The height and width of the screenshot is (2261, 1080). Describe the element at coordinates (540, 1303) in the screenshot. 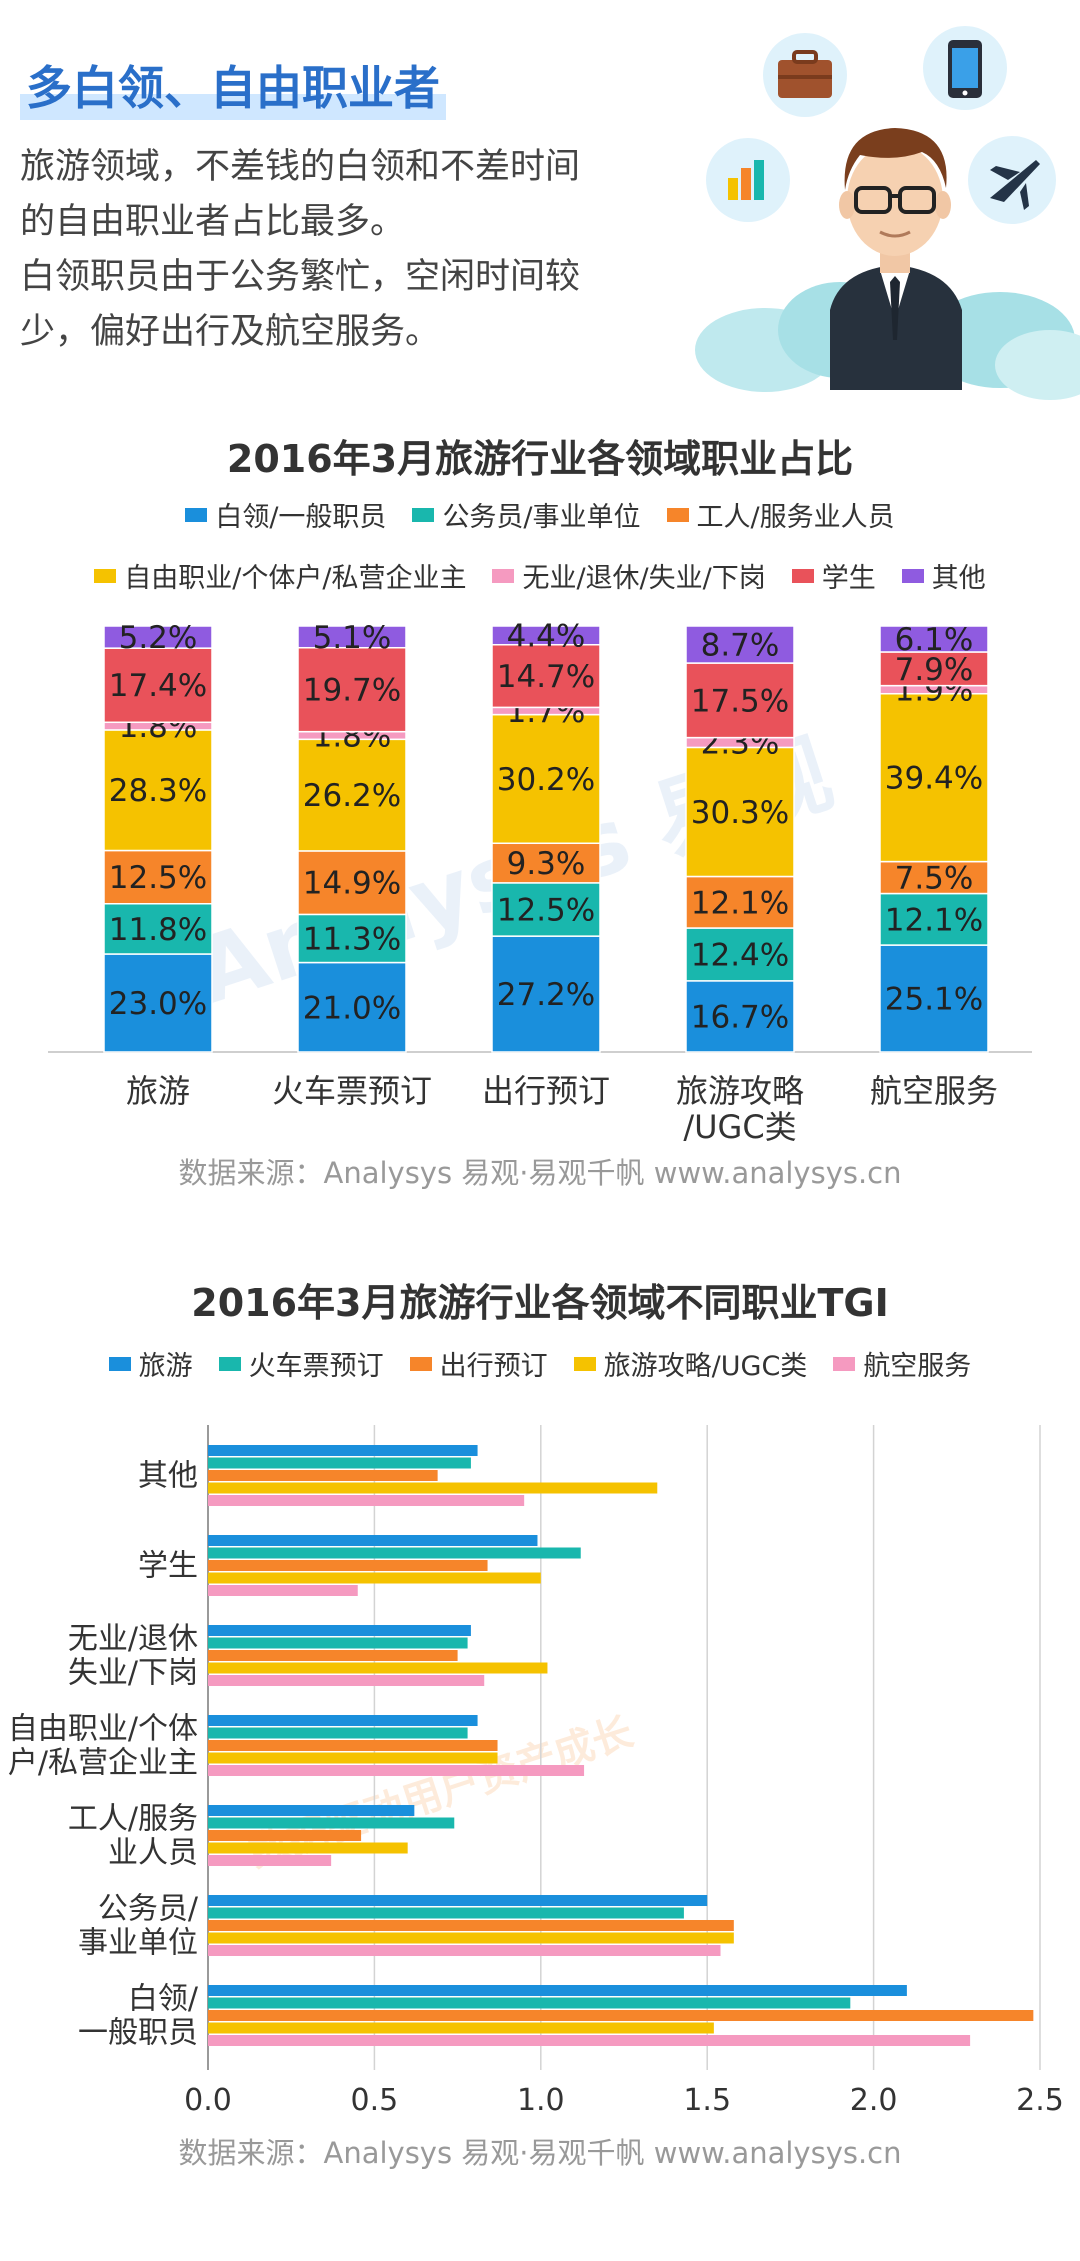

I see `tgi-chart-title: 2016年3月旅游行业各领域不同职业TGI` at that location.